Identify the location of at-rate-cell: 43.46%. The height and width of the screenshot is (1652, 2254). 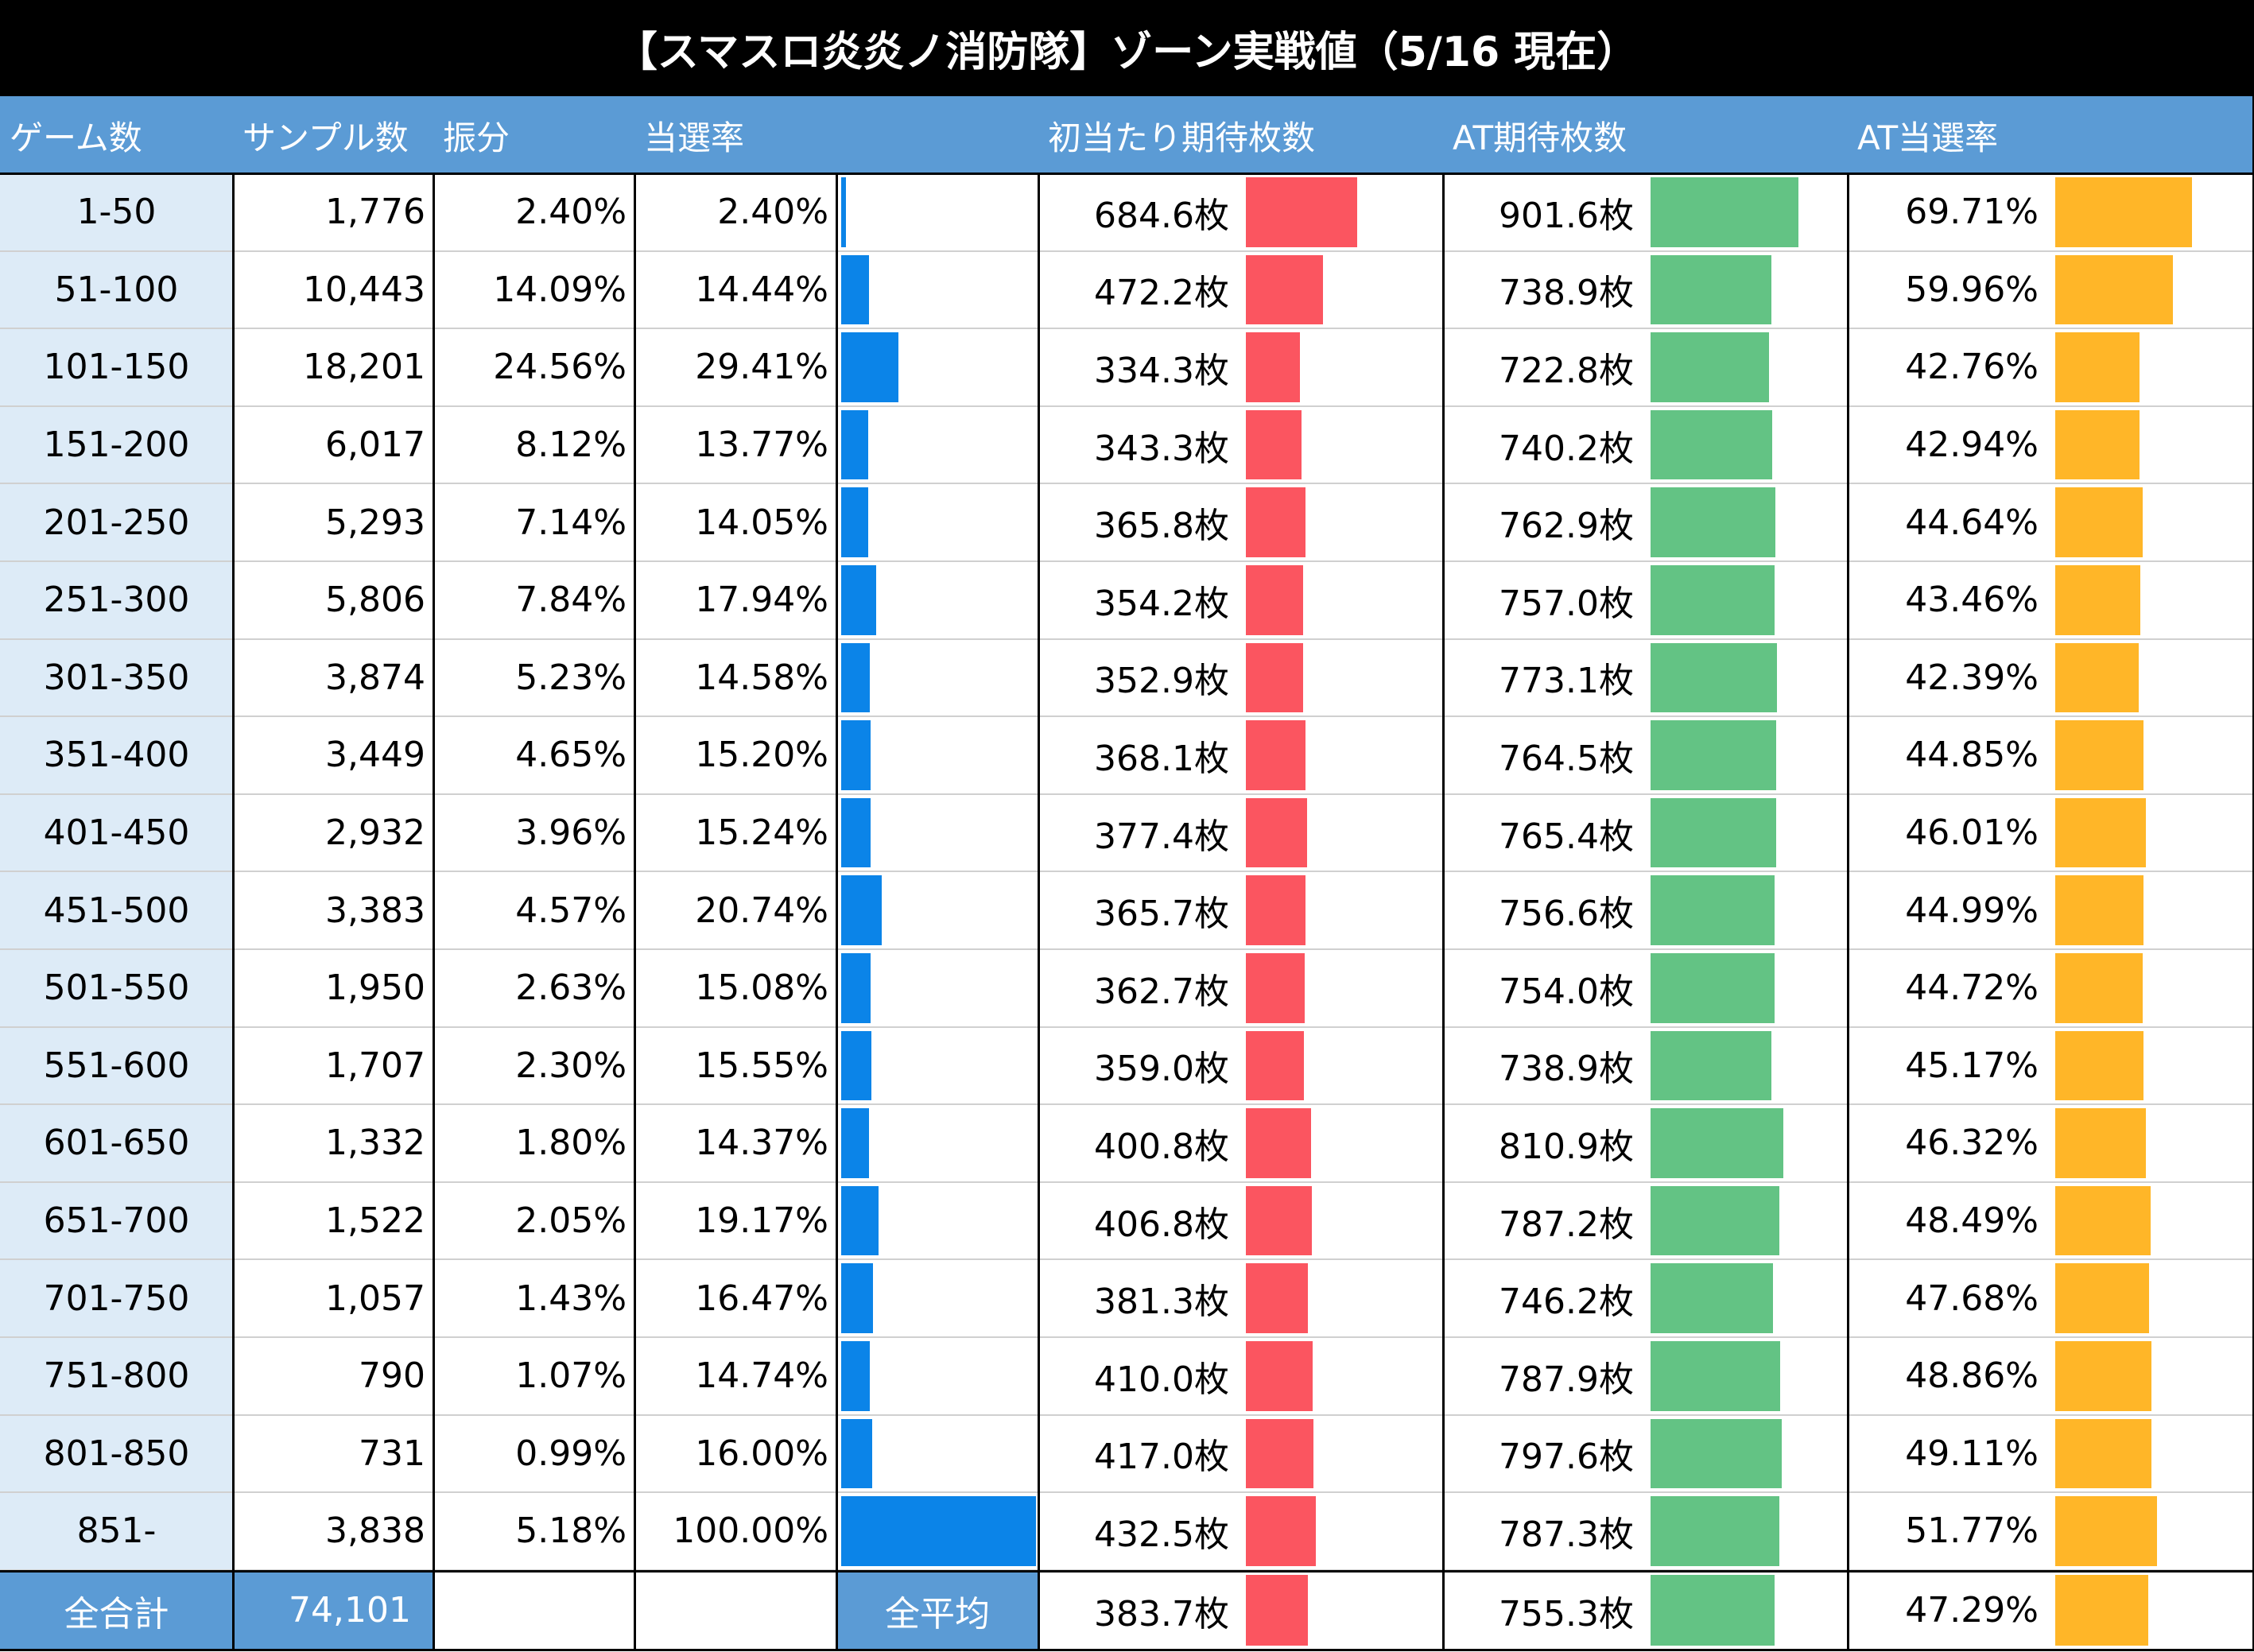
(1972, 600).